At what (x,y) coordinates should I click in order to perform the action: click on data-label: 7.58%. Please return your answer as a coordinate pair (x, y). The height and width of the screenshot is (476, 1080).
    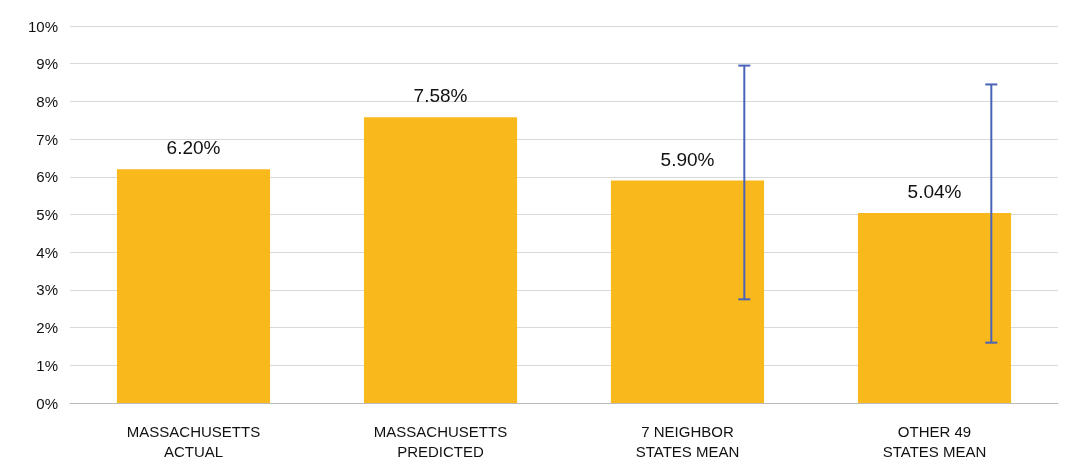
    Looking at the image, I should click on (440, 96).